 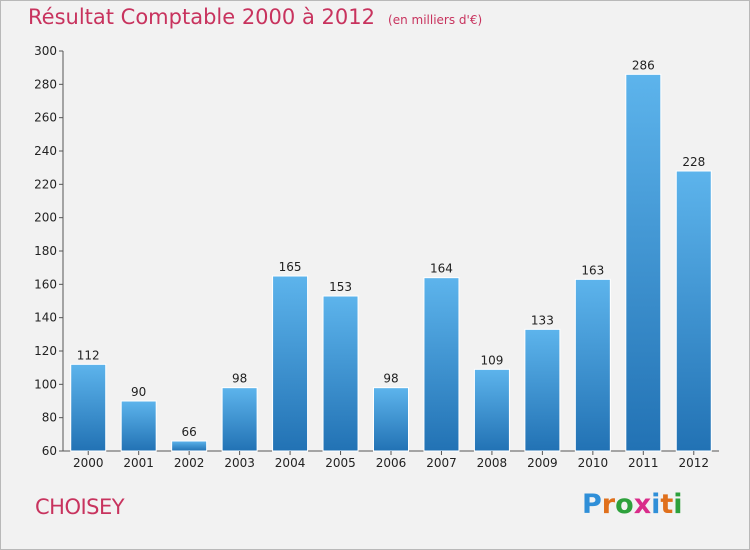 I want to click on y-tick-label: 240, so click(x=45, y=151).